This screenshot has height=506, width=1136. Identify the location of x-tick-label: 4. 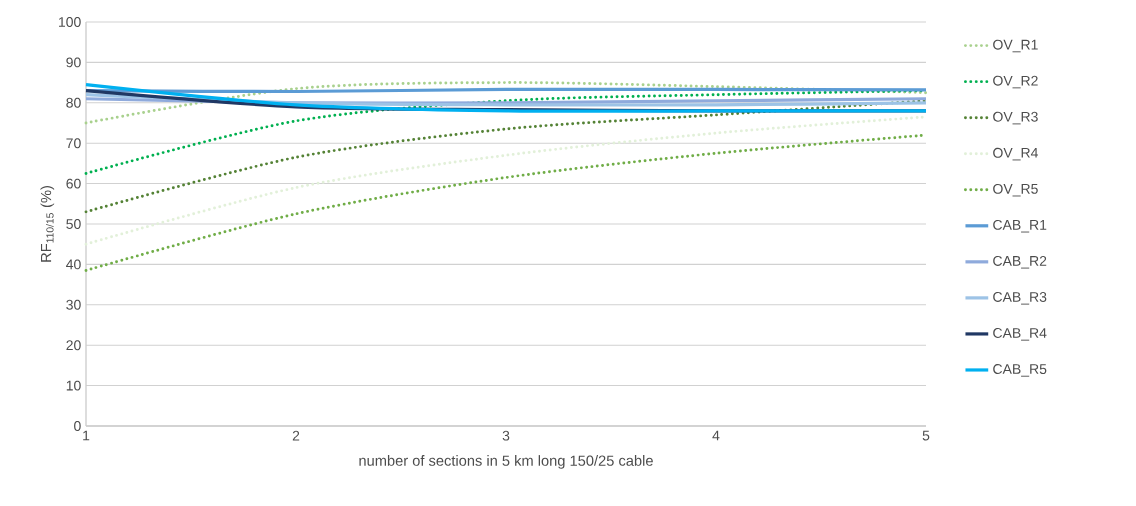
(716, 435).